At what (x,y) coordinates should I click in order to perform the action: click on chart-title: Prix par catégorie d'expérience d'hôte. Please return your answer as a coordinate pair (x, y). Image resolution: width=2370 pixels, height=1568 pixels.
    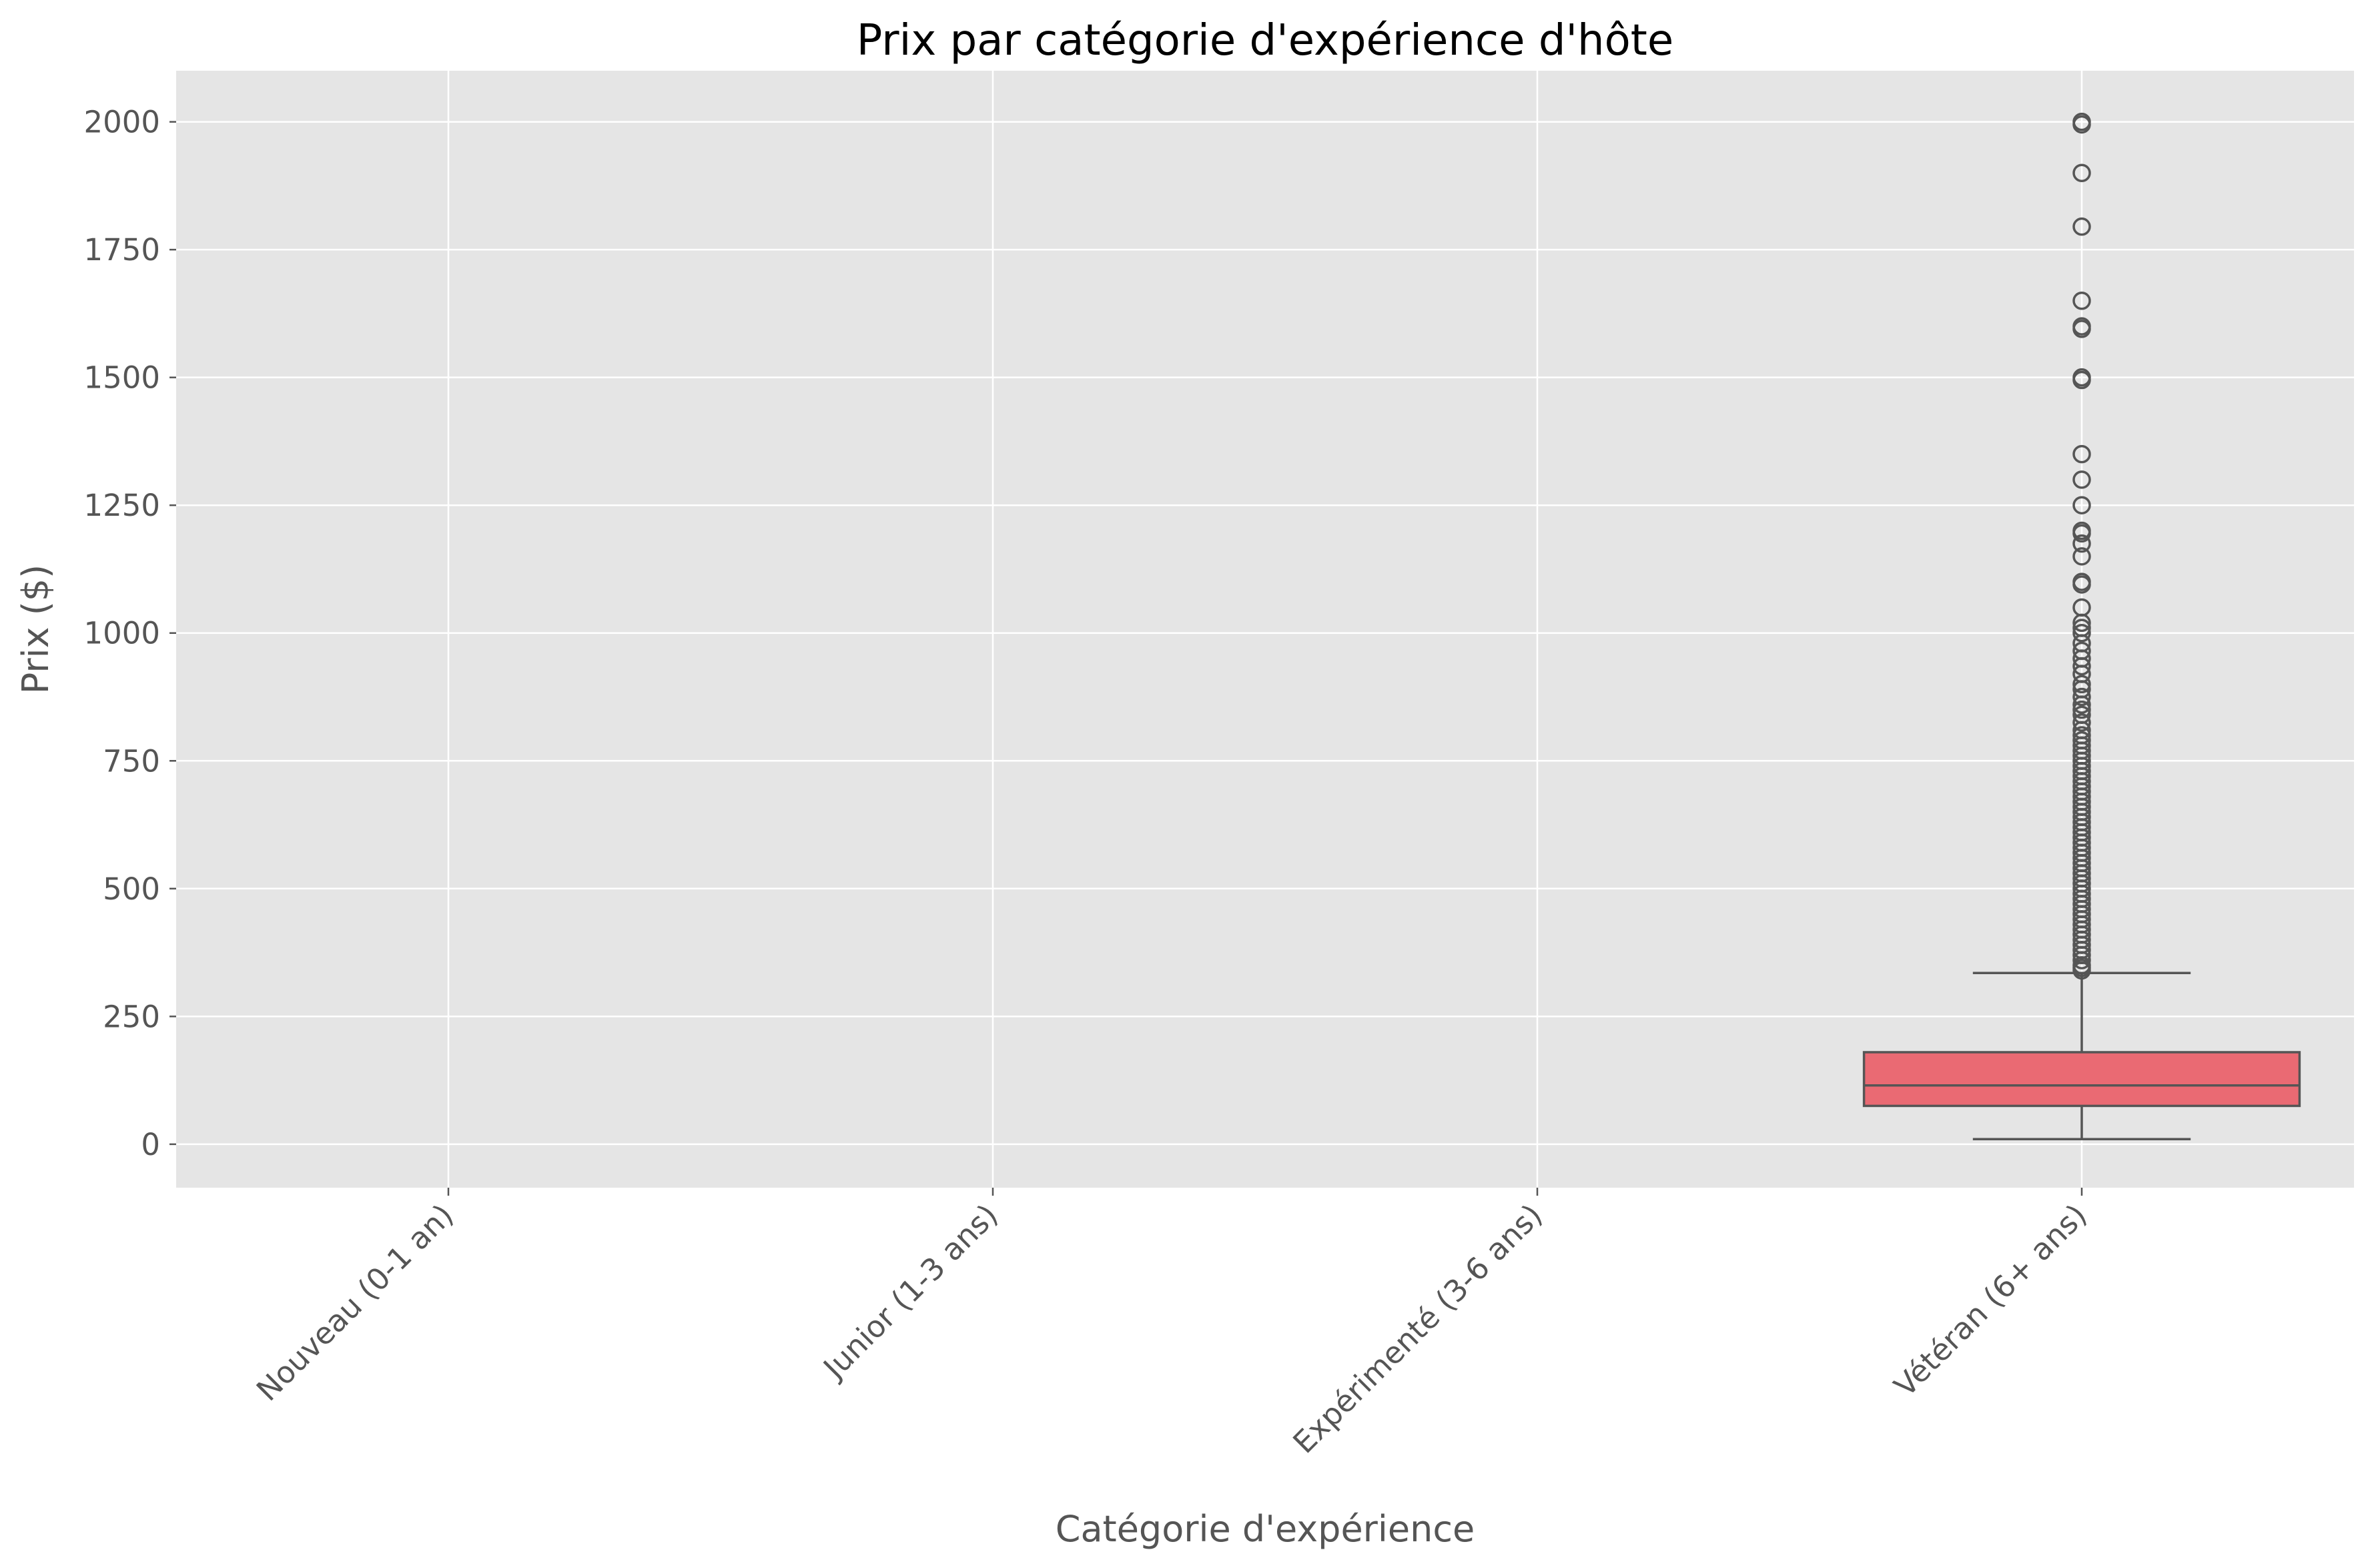
    Looking at the image, I should click on (1265, 41).